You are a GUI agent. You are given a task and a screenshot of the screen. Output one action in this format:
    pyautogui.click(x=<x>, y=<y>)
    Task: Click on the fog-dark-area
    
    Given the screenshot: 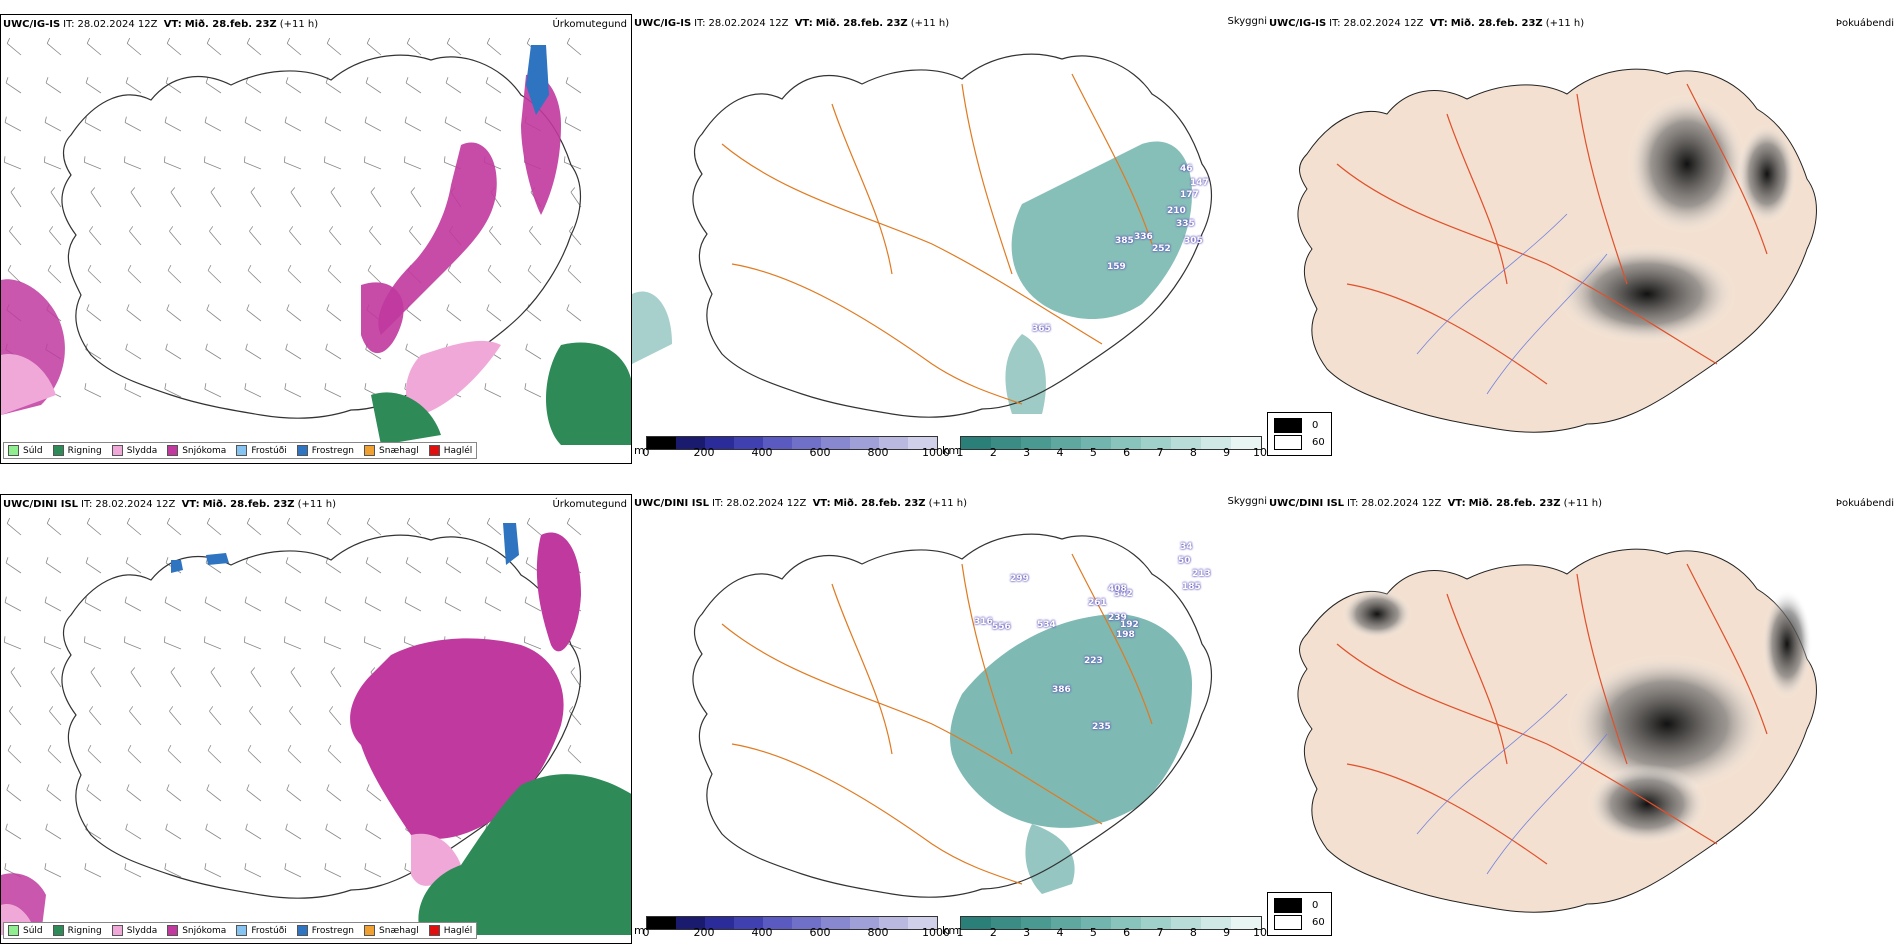 What is the action you would take?
    pyautogui.click(x=1647, y=294)
    